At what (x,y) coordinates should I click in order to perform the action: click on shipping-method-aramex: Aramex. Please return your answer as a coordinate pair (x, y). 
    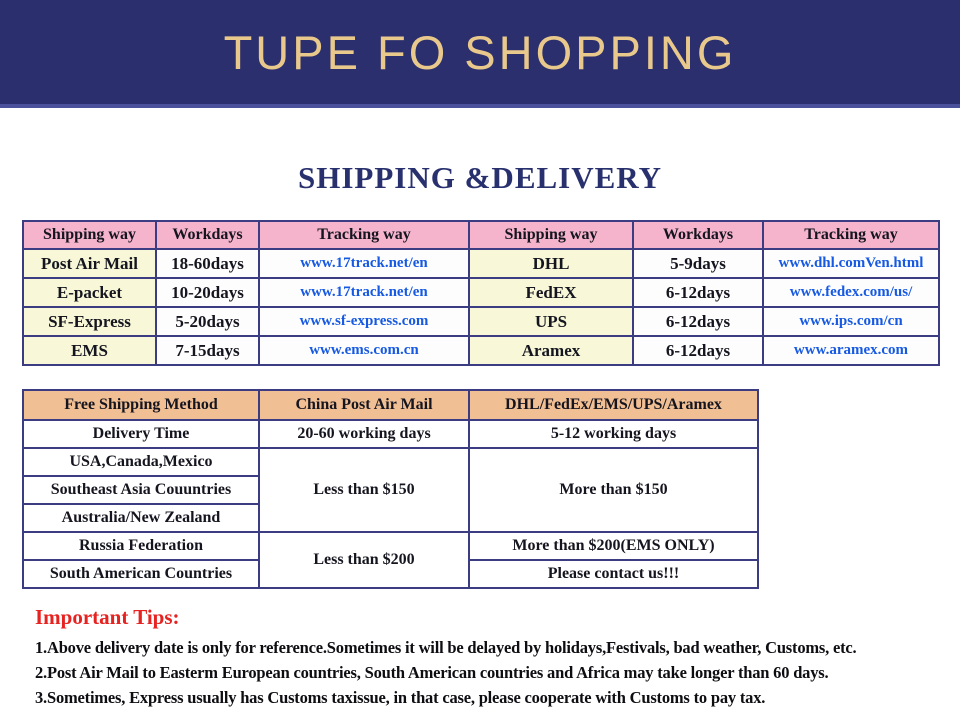
    Looking at the image, I should click on (551, 350).